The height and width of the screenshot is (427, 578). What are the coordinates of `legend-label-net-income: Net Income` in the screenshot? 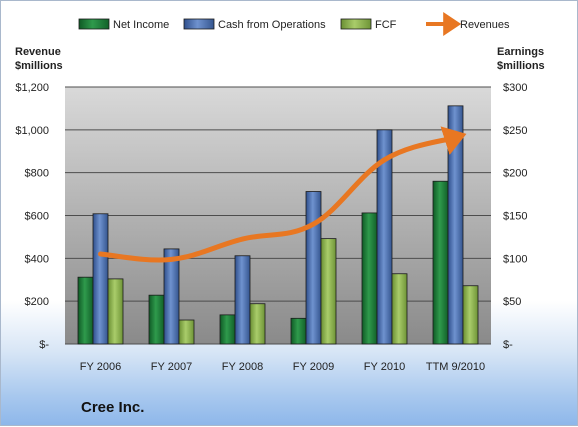 It's located at (141, 25).